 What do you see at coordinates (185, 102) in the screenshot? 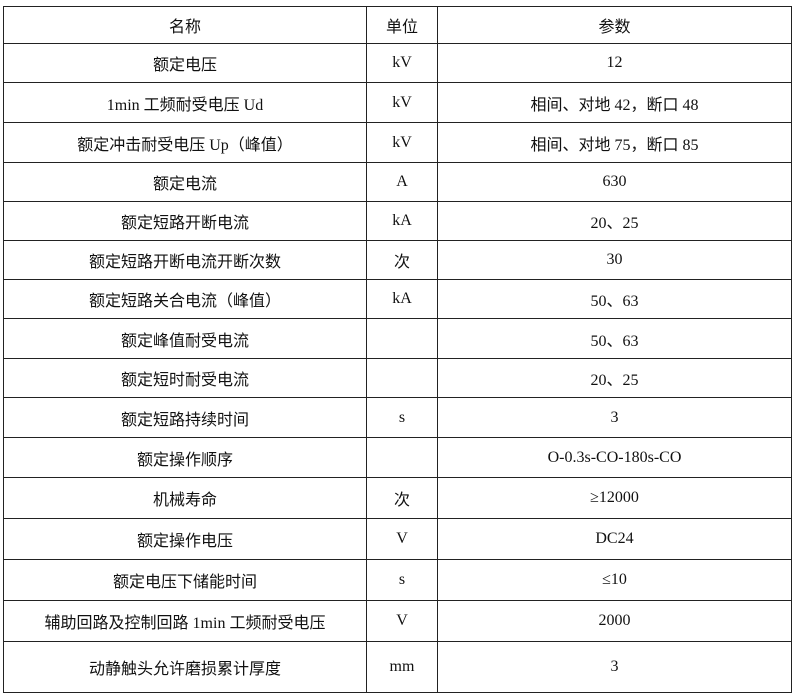
I see `param-name-cell: 1min 工频耐受电压 Ud` at bounding box center [185, 102].